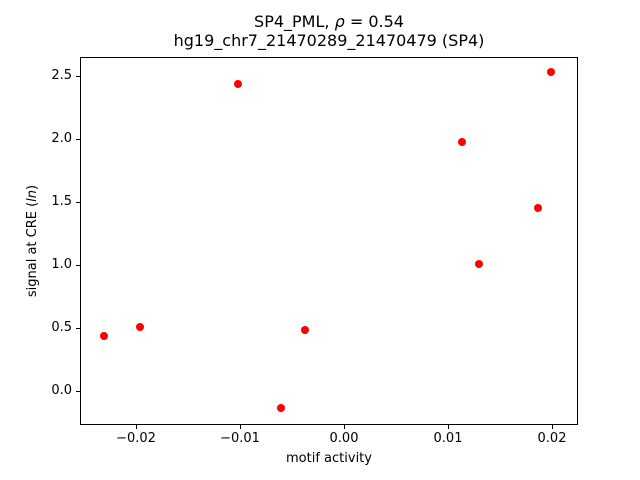 This screenshot has width=640, height=480. Describe the element at coordinates (32, 187) in the screenshot. I see `y-axis-label-suffix: )` at that location.